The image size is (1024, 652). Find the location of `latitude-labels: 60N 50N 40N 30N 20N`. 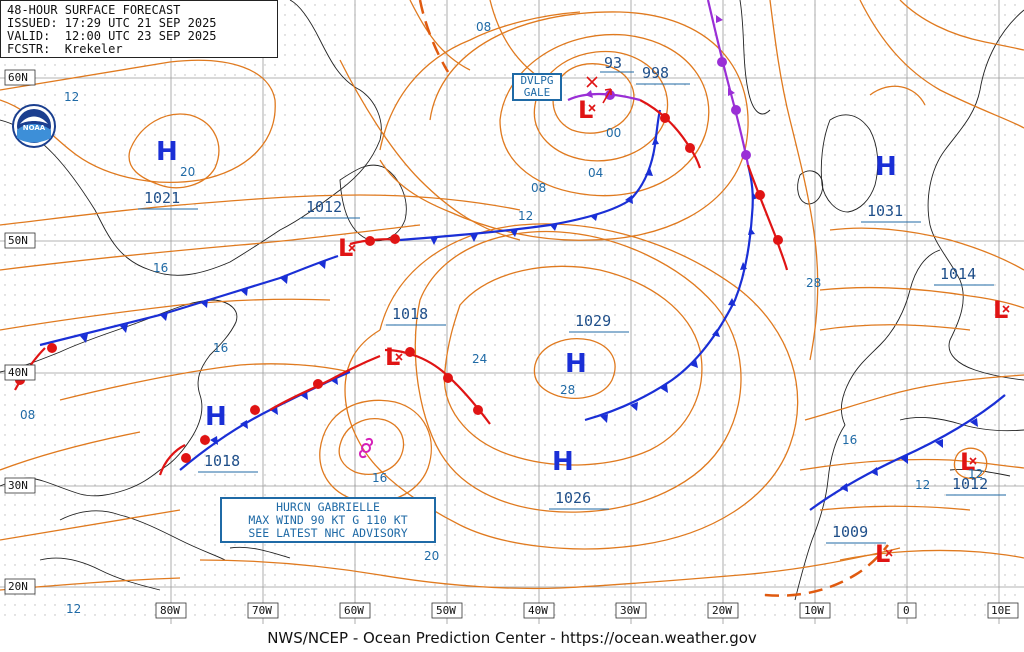

latitude-labels: 60N 50N 40N 30N 20N is located at coordinates (20, 332).